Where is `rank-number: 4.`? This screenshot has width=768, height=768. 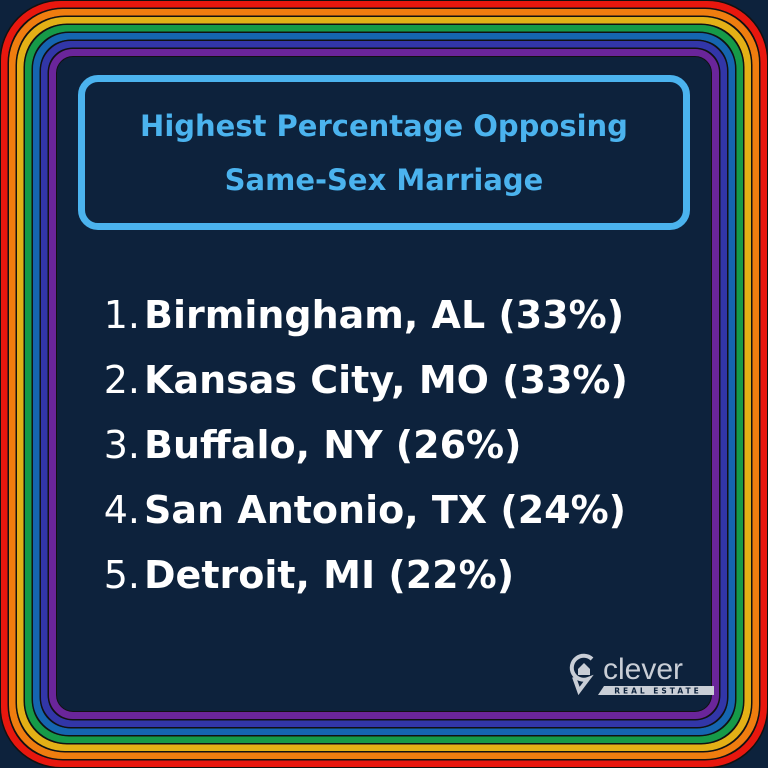
rank-number: 4. is located at coordinates (121, 509).